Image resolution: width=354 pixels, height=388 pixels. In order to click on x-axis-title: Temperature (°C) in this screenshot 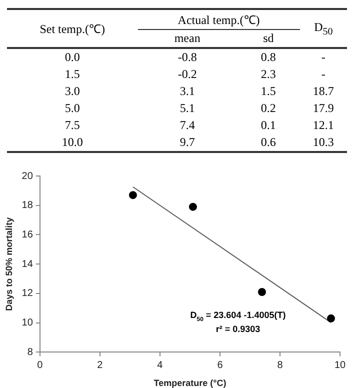, I will do `click(190, 383)`.